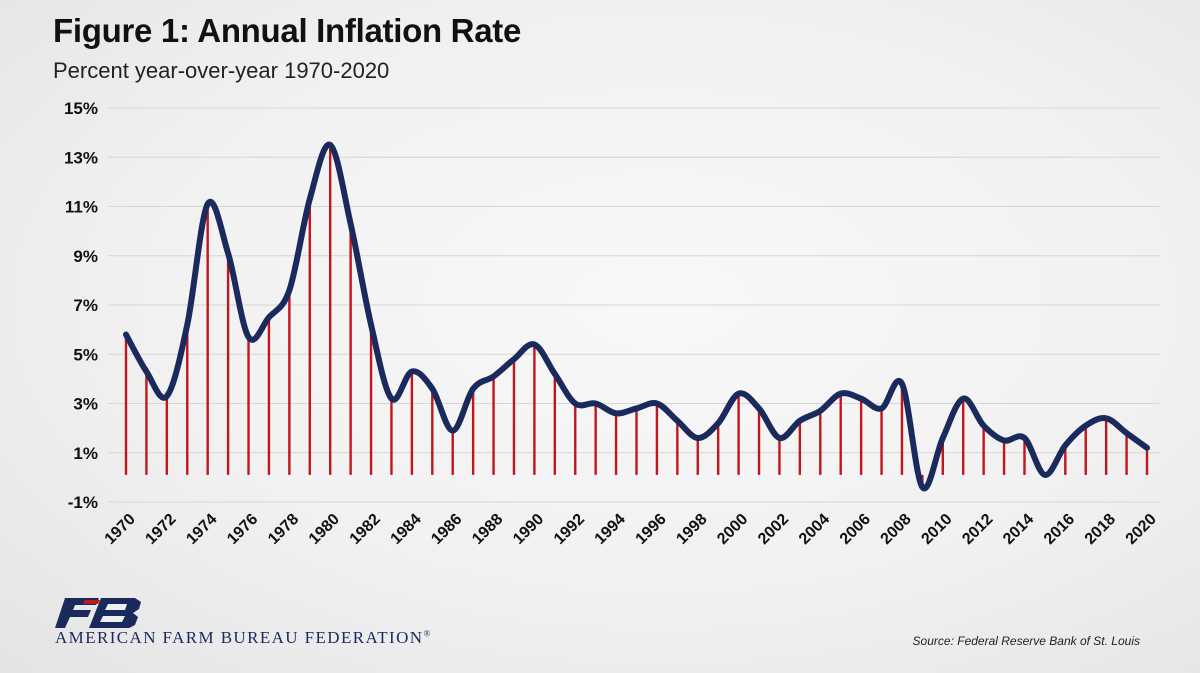 This screenshot has height=673, width=1200. What do you see at coordinates (487, 529) in the screenshot?
I see `x-tick-label: 1988` at bounding box center [487, 529].